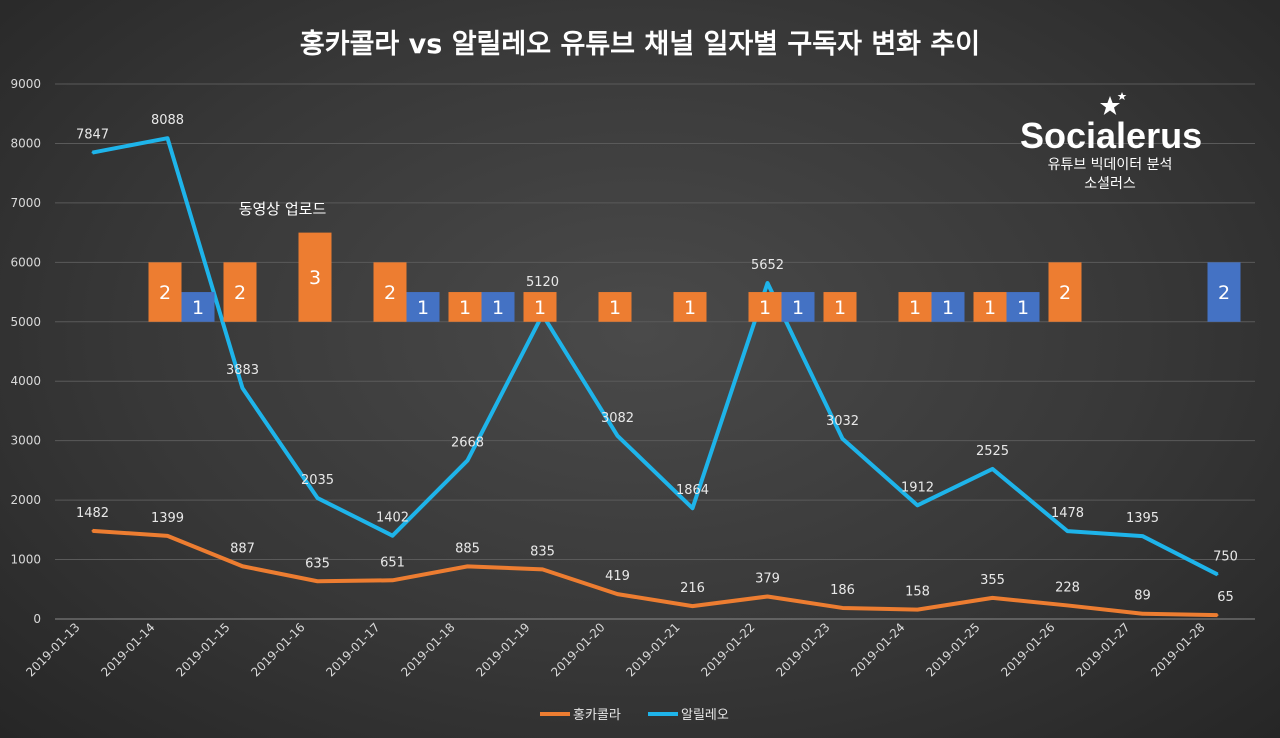 The height and width of the screenshot is (738, 1280). What do you see at coordinates (692, 588) in the screenshot?
I see `data-label: 216` at bounding box center [692, 588].